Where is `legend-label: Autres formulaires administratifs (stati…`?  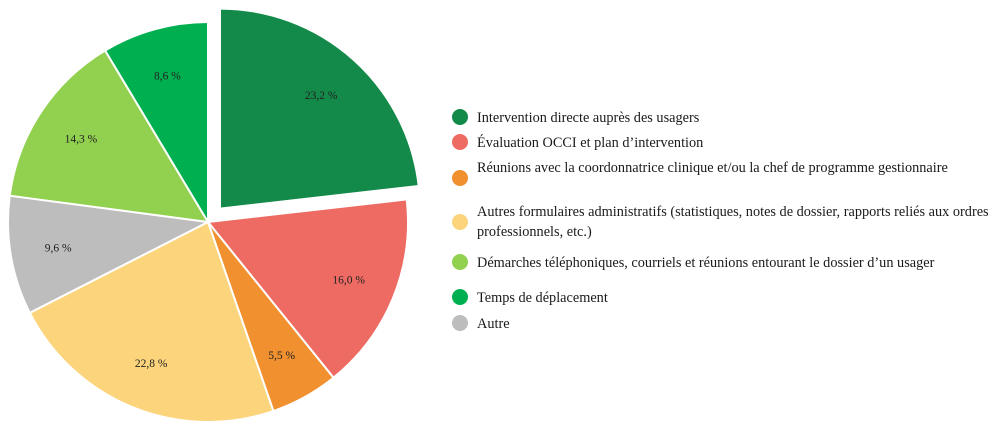 legend-label: Autres formulaires administratifs (stati… is located at coordinates (733, 222).